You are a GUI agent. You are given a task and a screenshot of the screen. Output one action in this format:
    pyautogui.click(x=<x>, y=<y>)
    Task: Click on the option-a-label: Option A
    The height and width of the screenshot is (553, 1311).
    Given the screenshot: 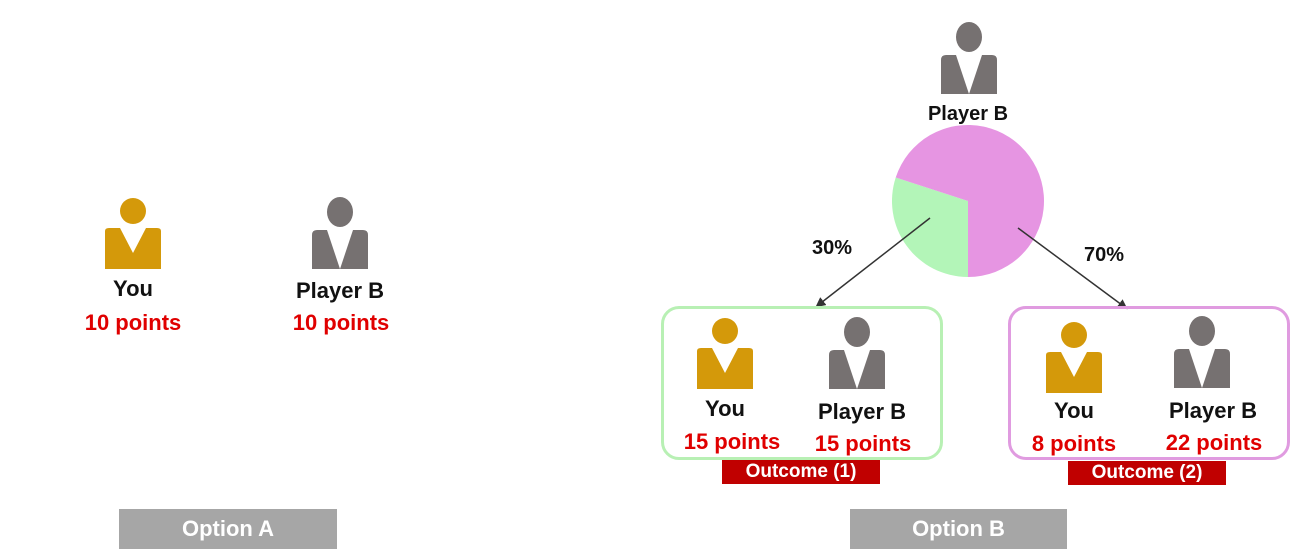 What is the action you would take?
    pyautogui.click(x=228, y=529)
    